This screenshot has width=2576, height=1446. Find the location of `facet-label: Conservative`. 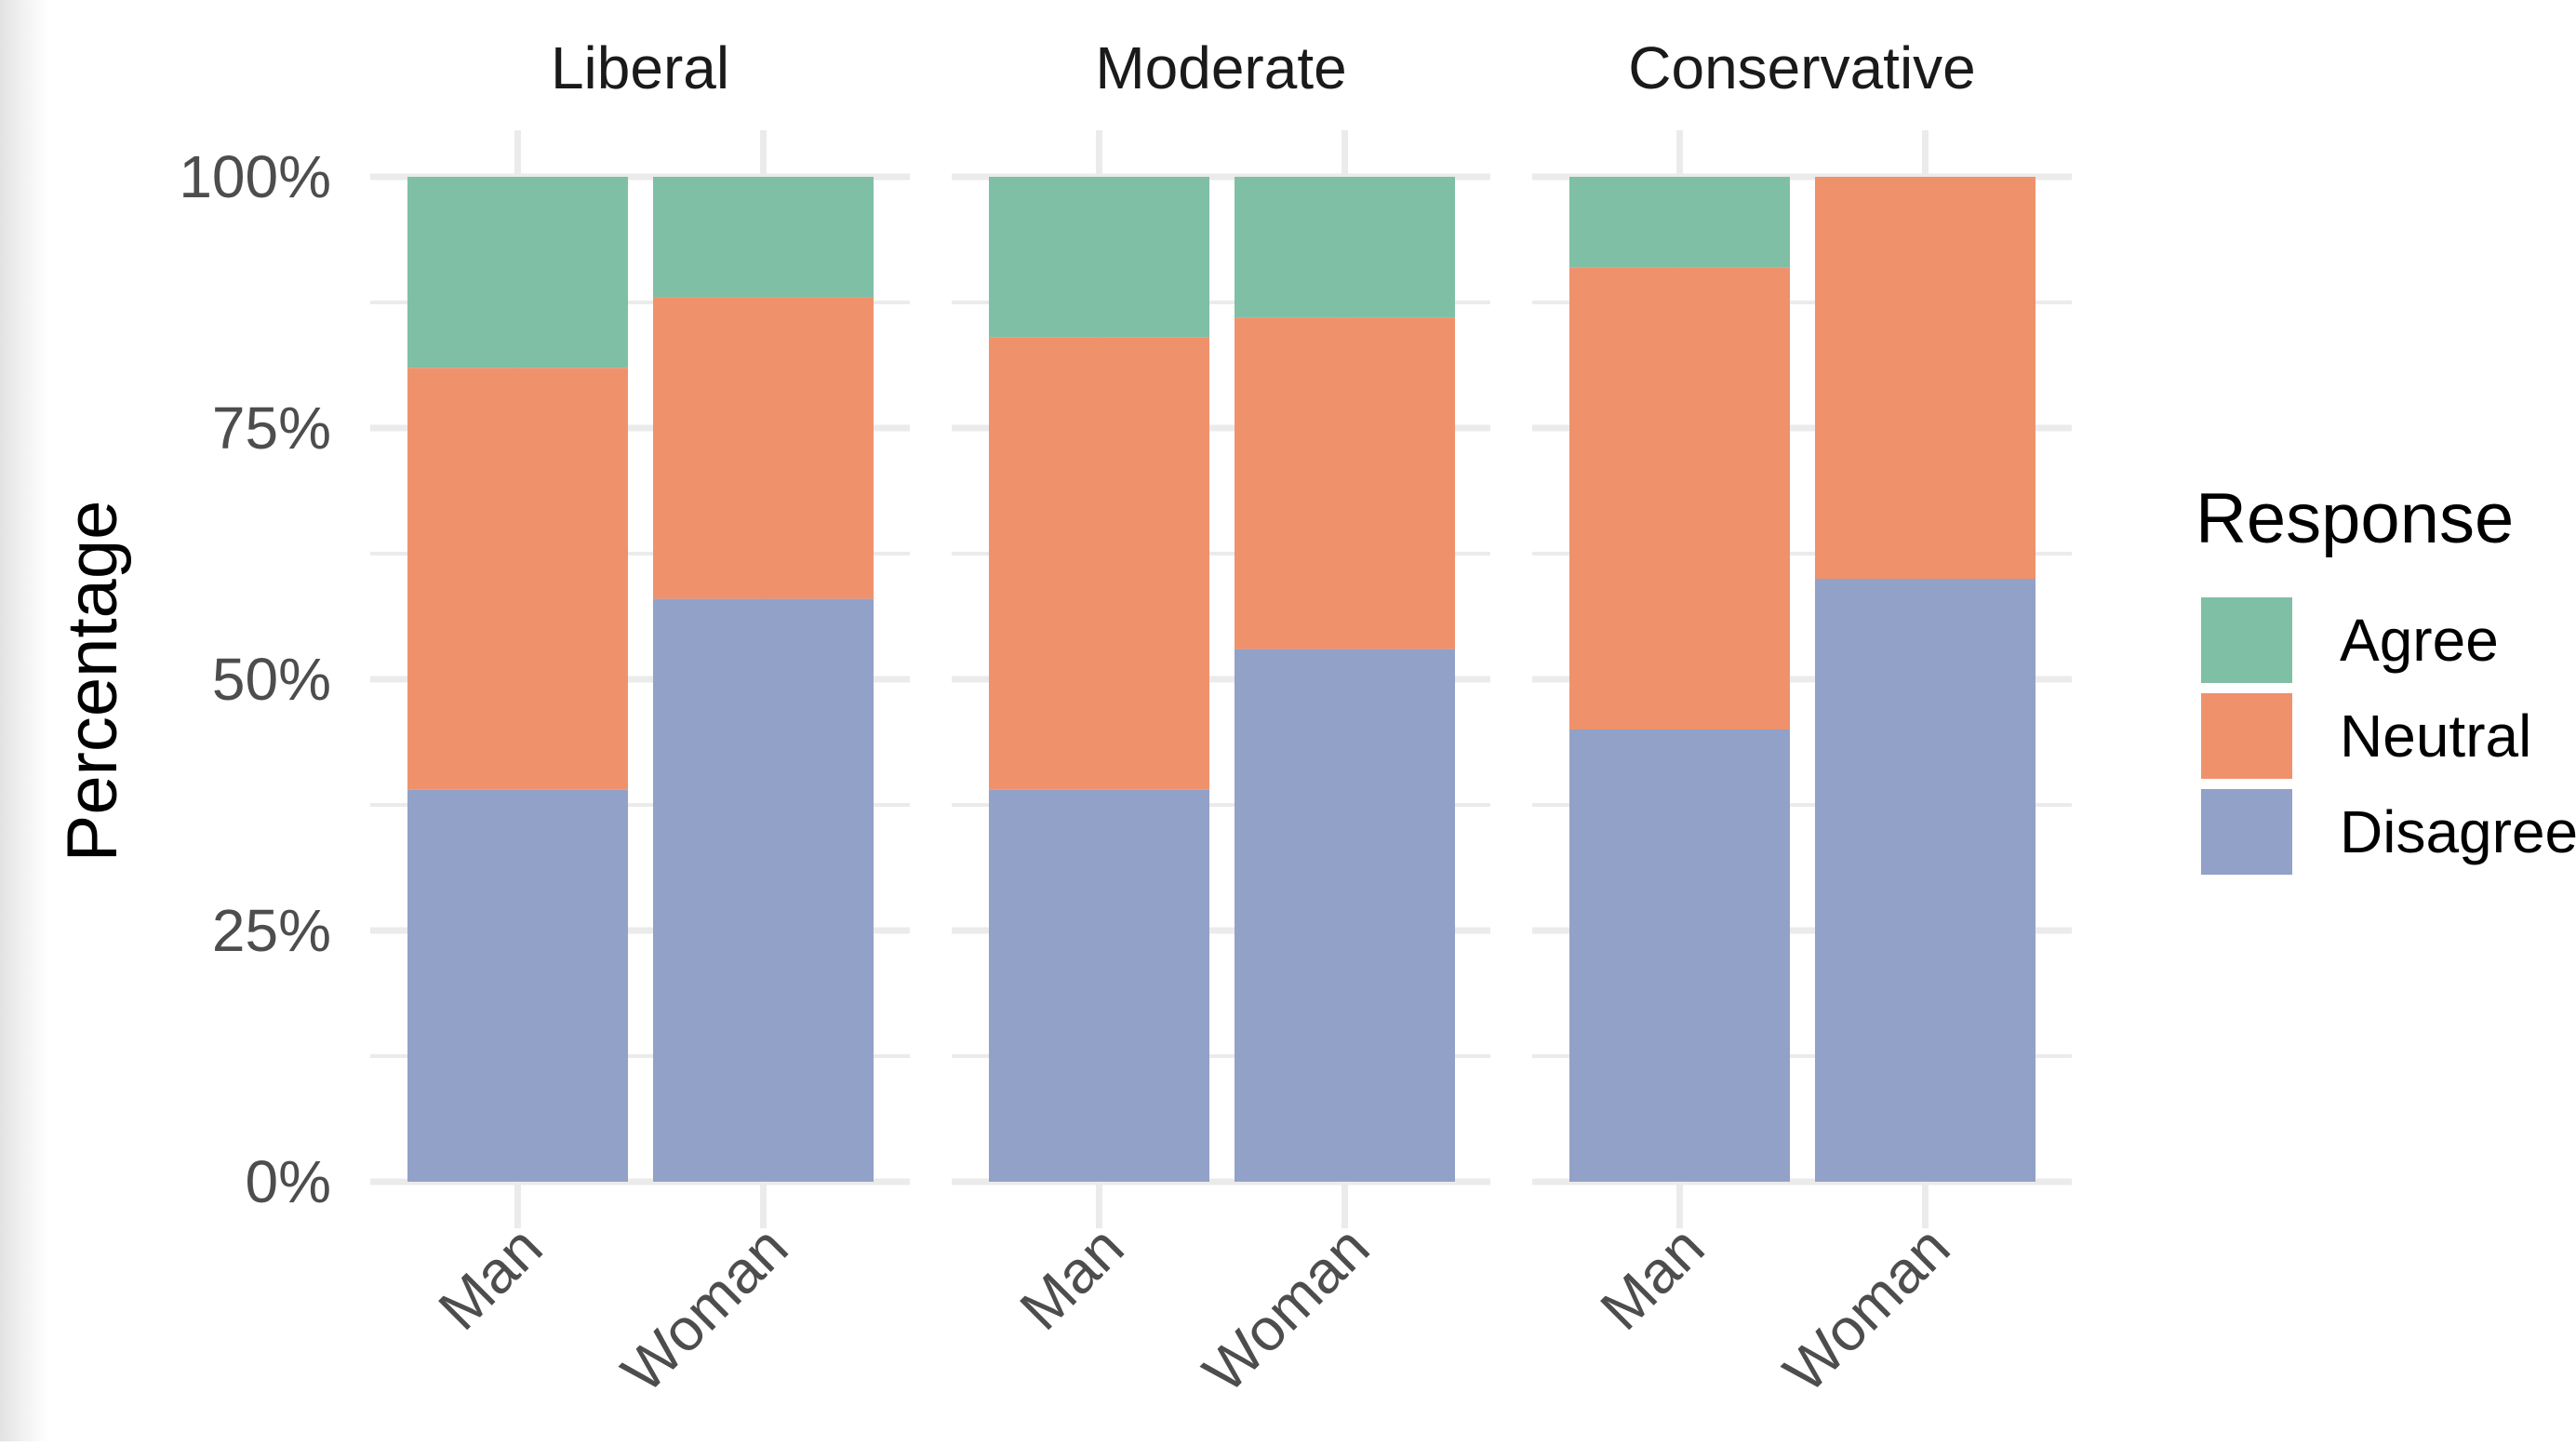

facet-label: Conservative is located at coordinates (1802, 67).